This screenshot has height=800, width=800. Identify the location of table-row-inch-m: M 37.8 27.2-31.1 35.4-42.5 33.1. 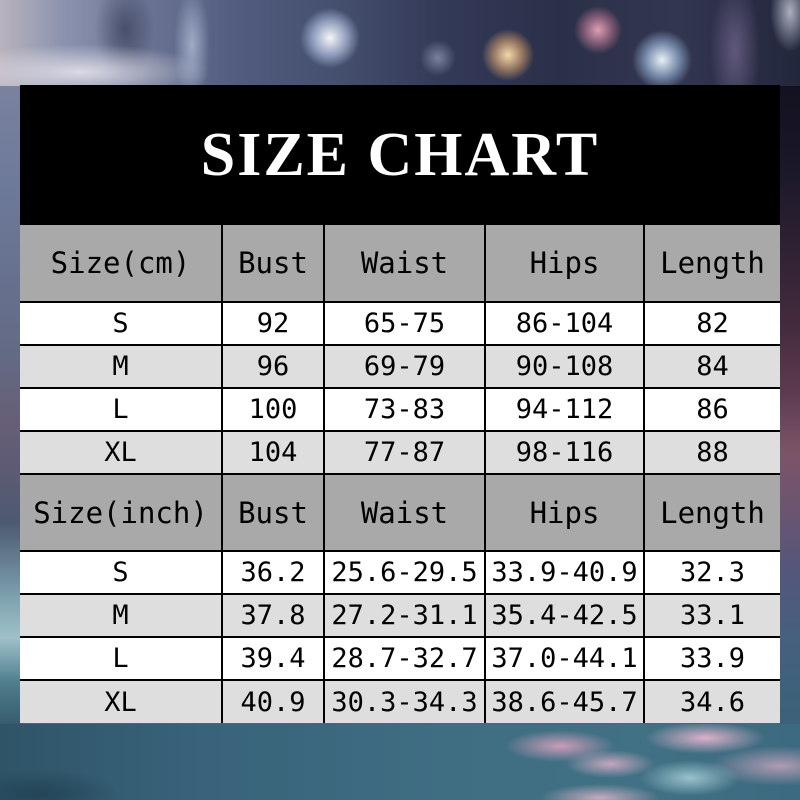
(400, 615).